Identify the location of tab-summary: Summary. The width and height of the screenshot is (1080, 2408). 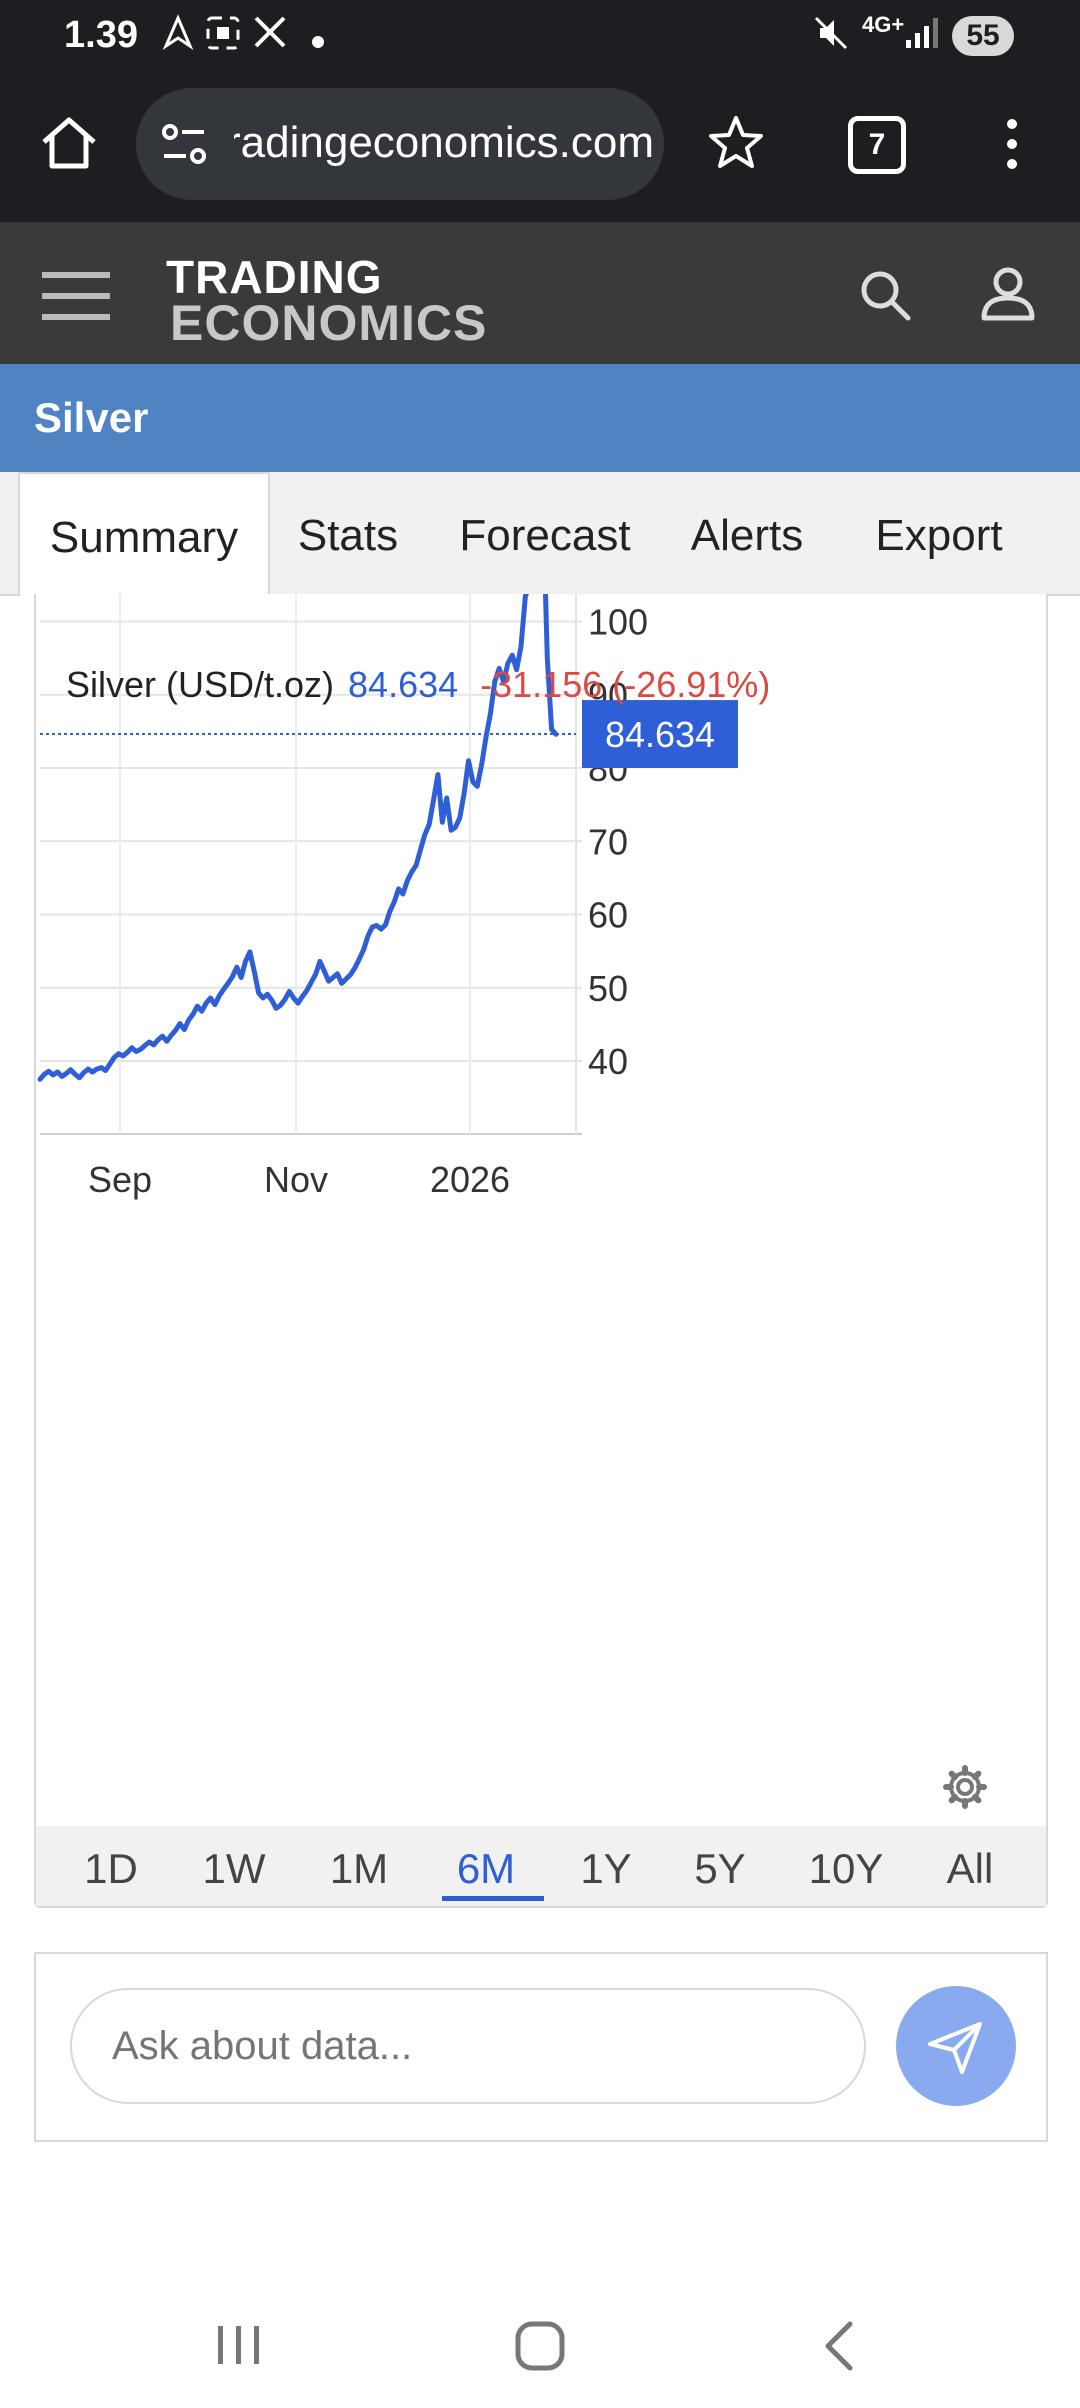
(144, 534).